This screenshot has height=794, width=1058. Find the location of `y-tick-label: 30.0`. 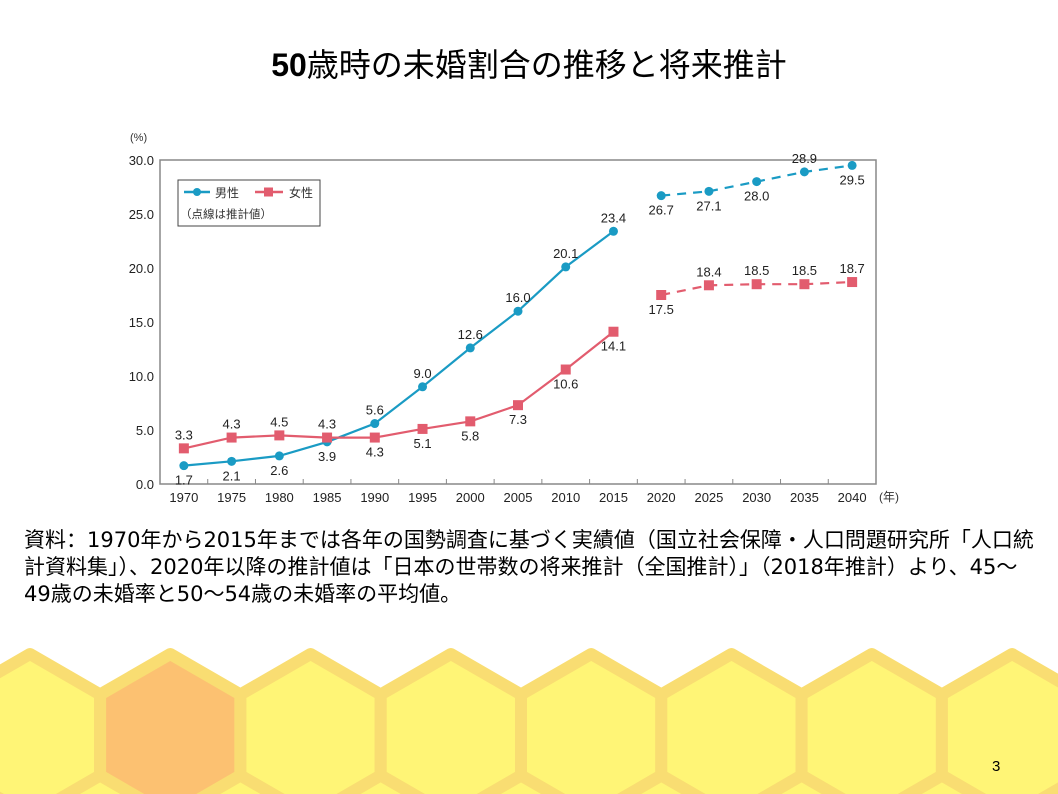

y-tick-label: 30.0 is located at coordinates (141, 160).